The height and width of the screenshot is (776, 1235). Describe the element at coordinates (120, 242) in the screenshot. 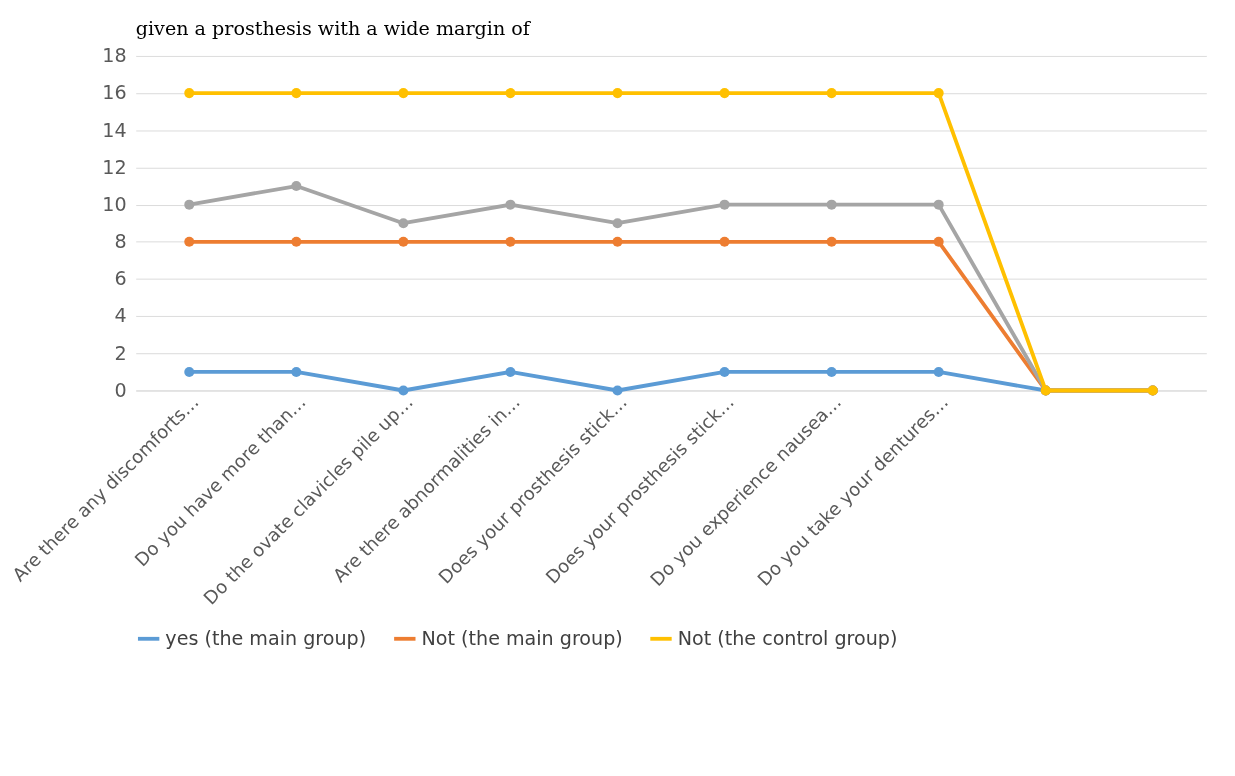

I see `y-tick-label: 8` at that location.